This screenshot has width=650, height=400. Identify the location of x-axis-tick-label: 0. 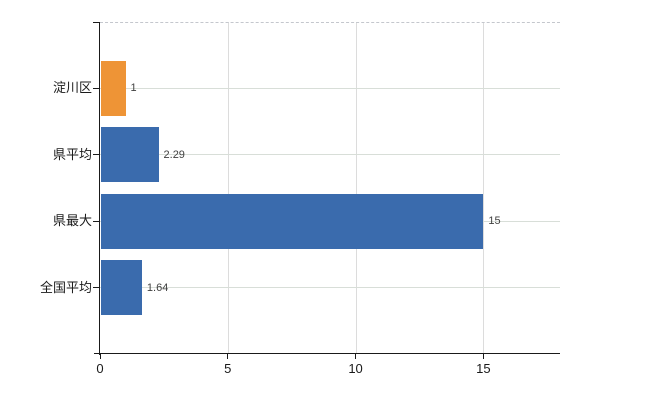
(100, 368).